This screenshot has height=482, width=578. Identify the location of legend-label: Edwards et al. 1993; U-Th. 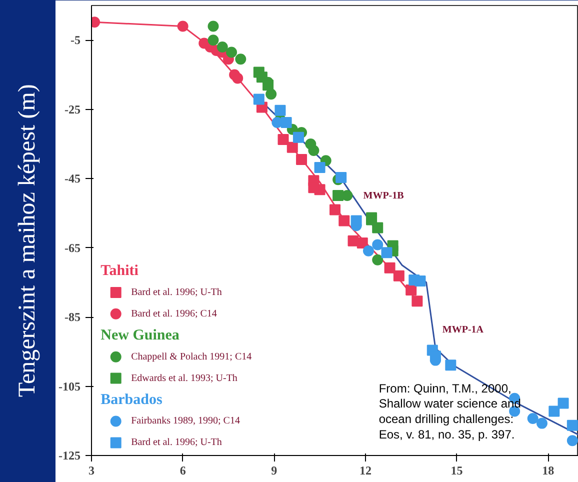
(184, 378).